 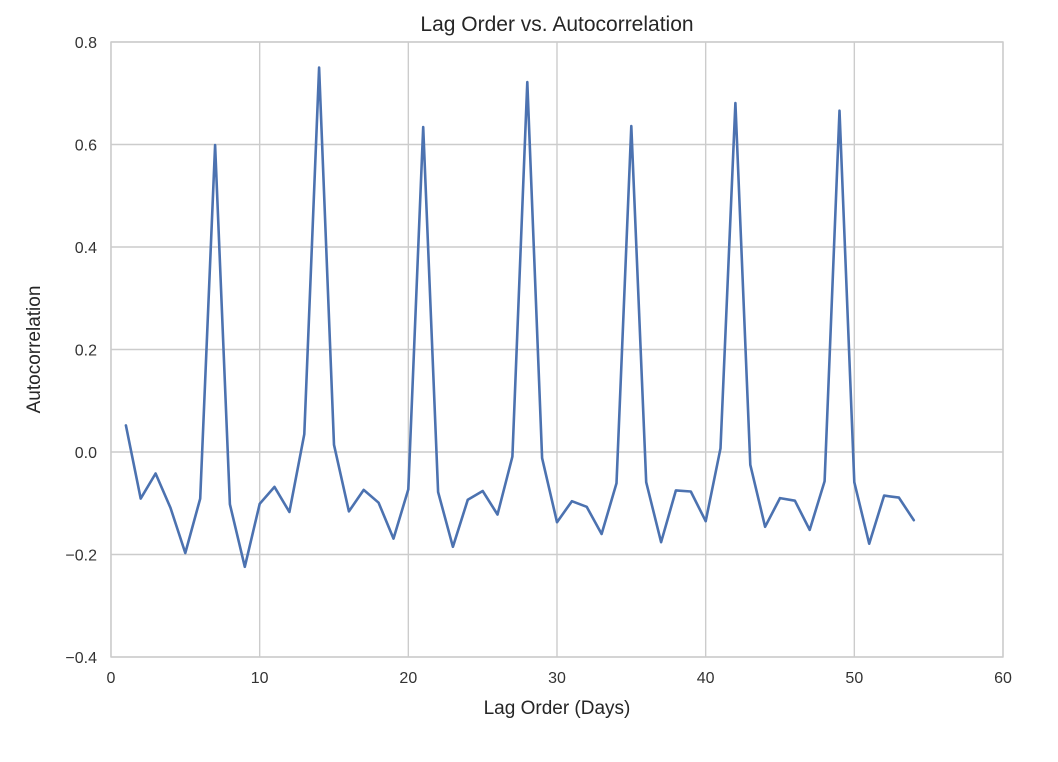 What do you see at coordinates (81, 556) in the screenshot?
I see `y-tick-label: −0.2` at bounding box center [81, 556].